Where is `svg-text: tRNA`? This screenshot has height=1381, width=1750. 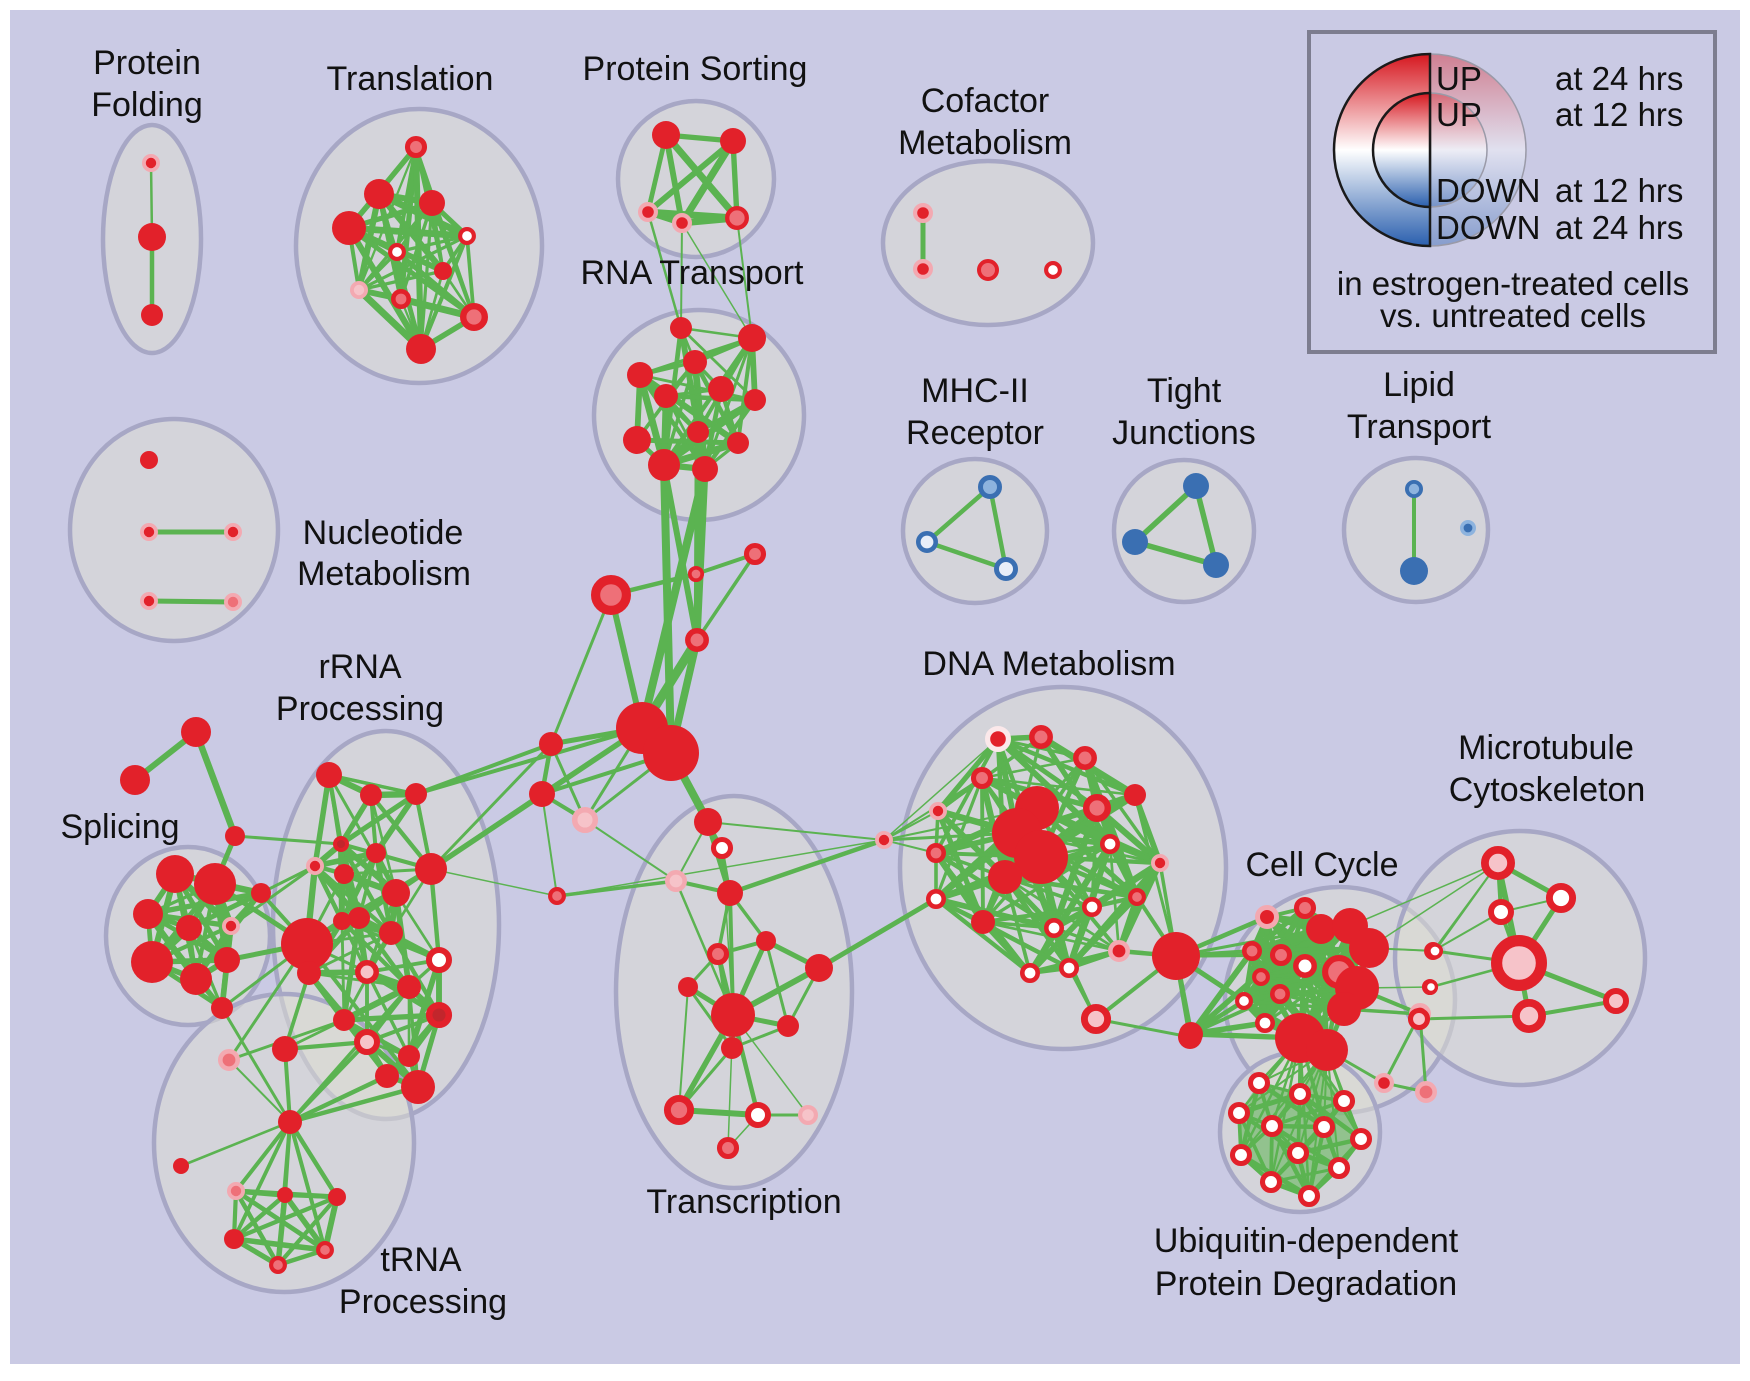 svg-text: tRNA is located at coordinates (421, 1260).